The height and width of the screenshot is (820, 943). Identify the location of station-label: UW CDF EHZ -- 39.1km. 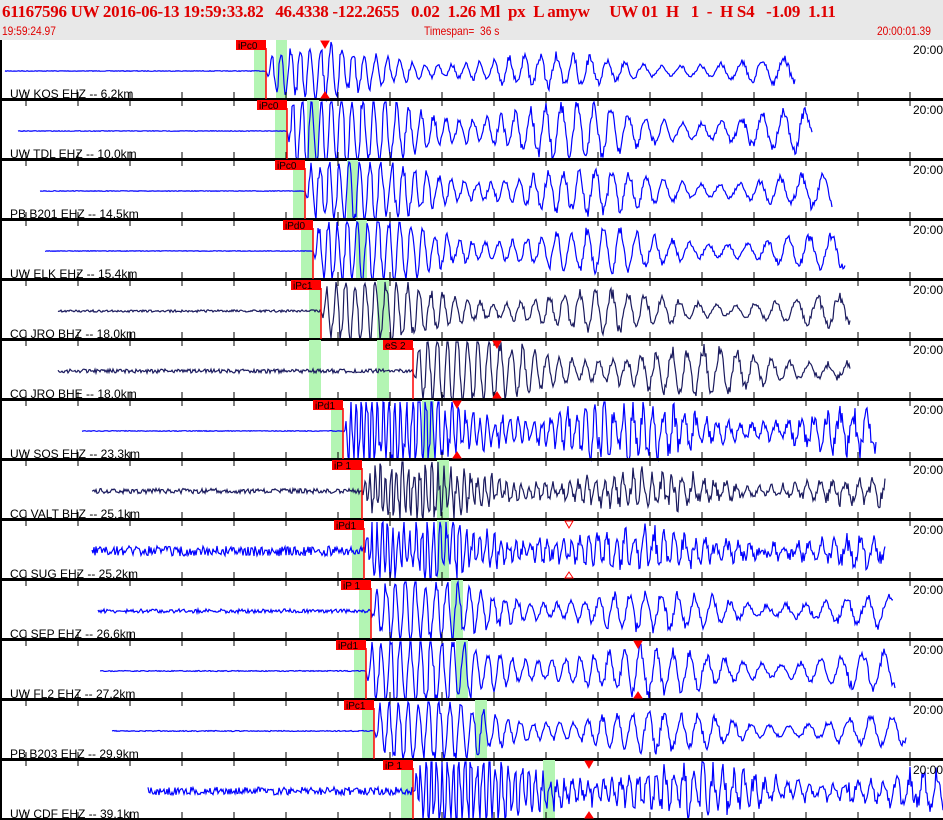
(74, 813).